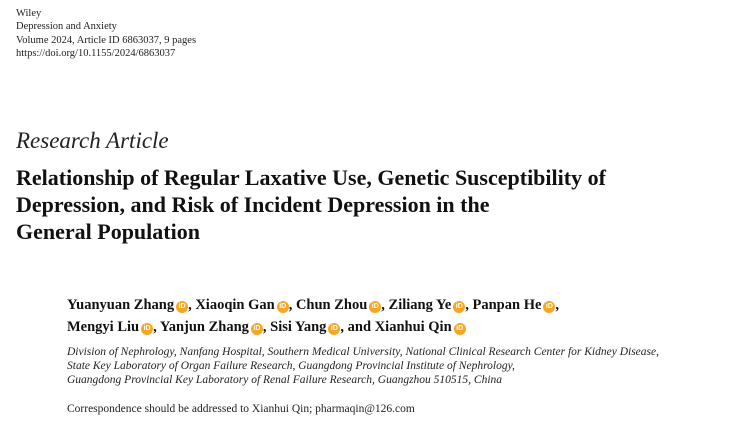  Describe the element at coordinates (235, 305) in the screenshot. I see `author-name: Xiaoqin Gan` at that location.